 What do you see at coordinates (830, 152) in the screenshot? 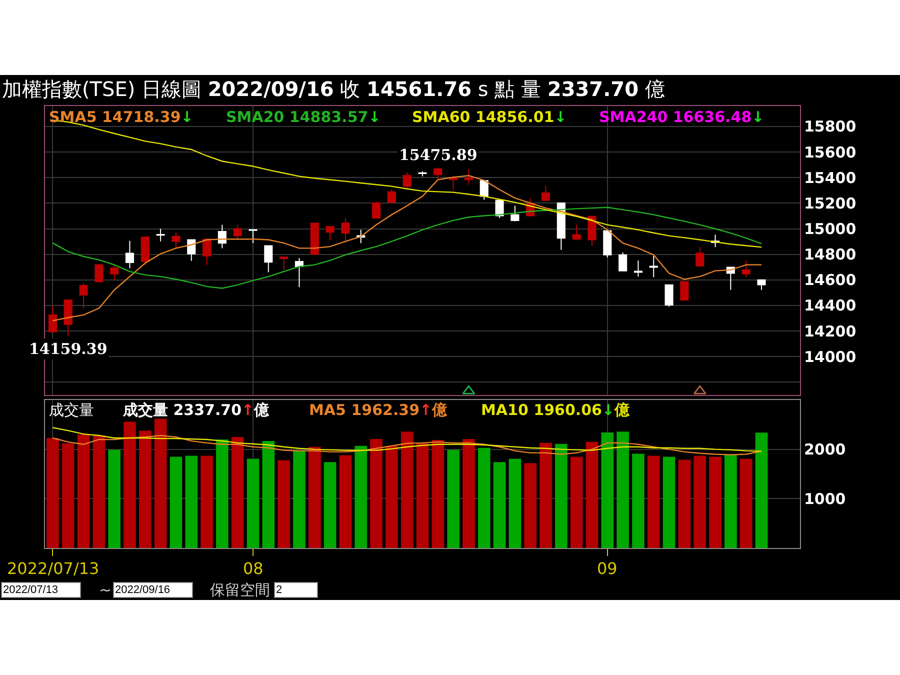
I see `y-tick-label: 15600` at bounding box center [830, 152].